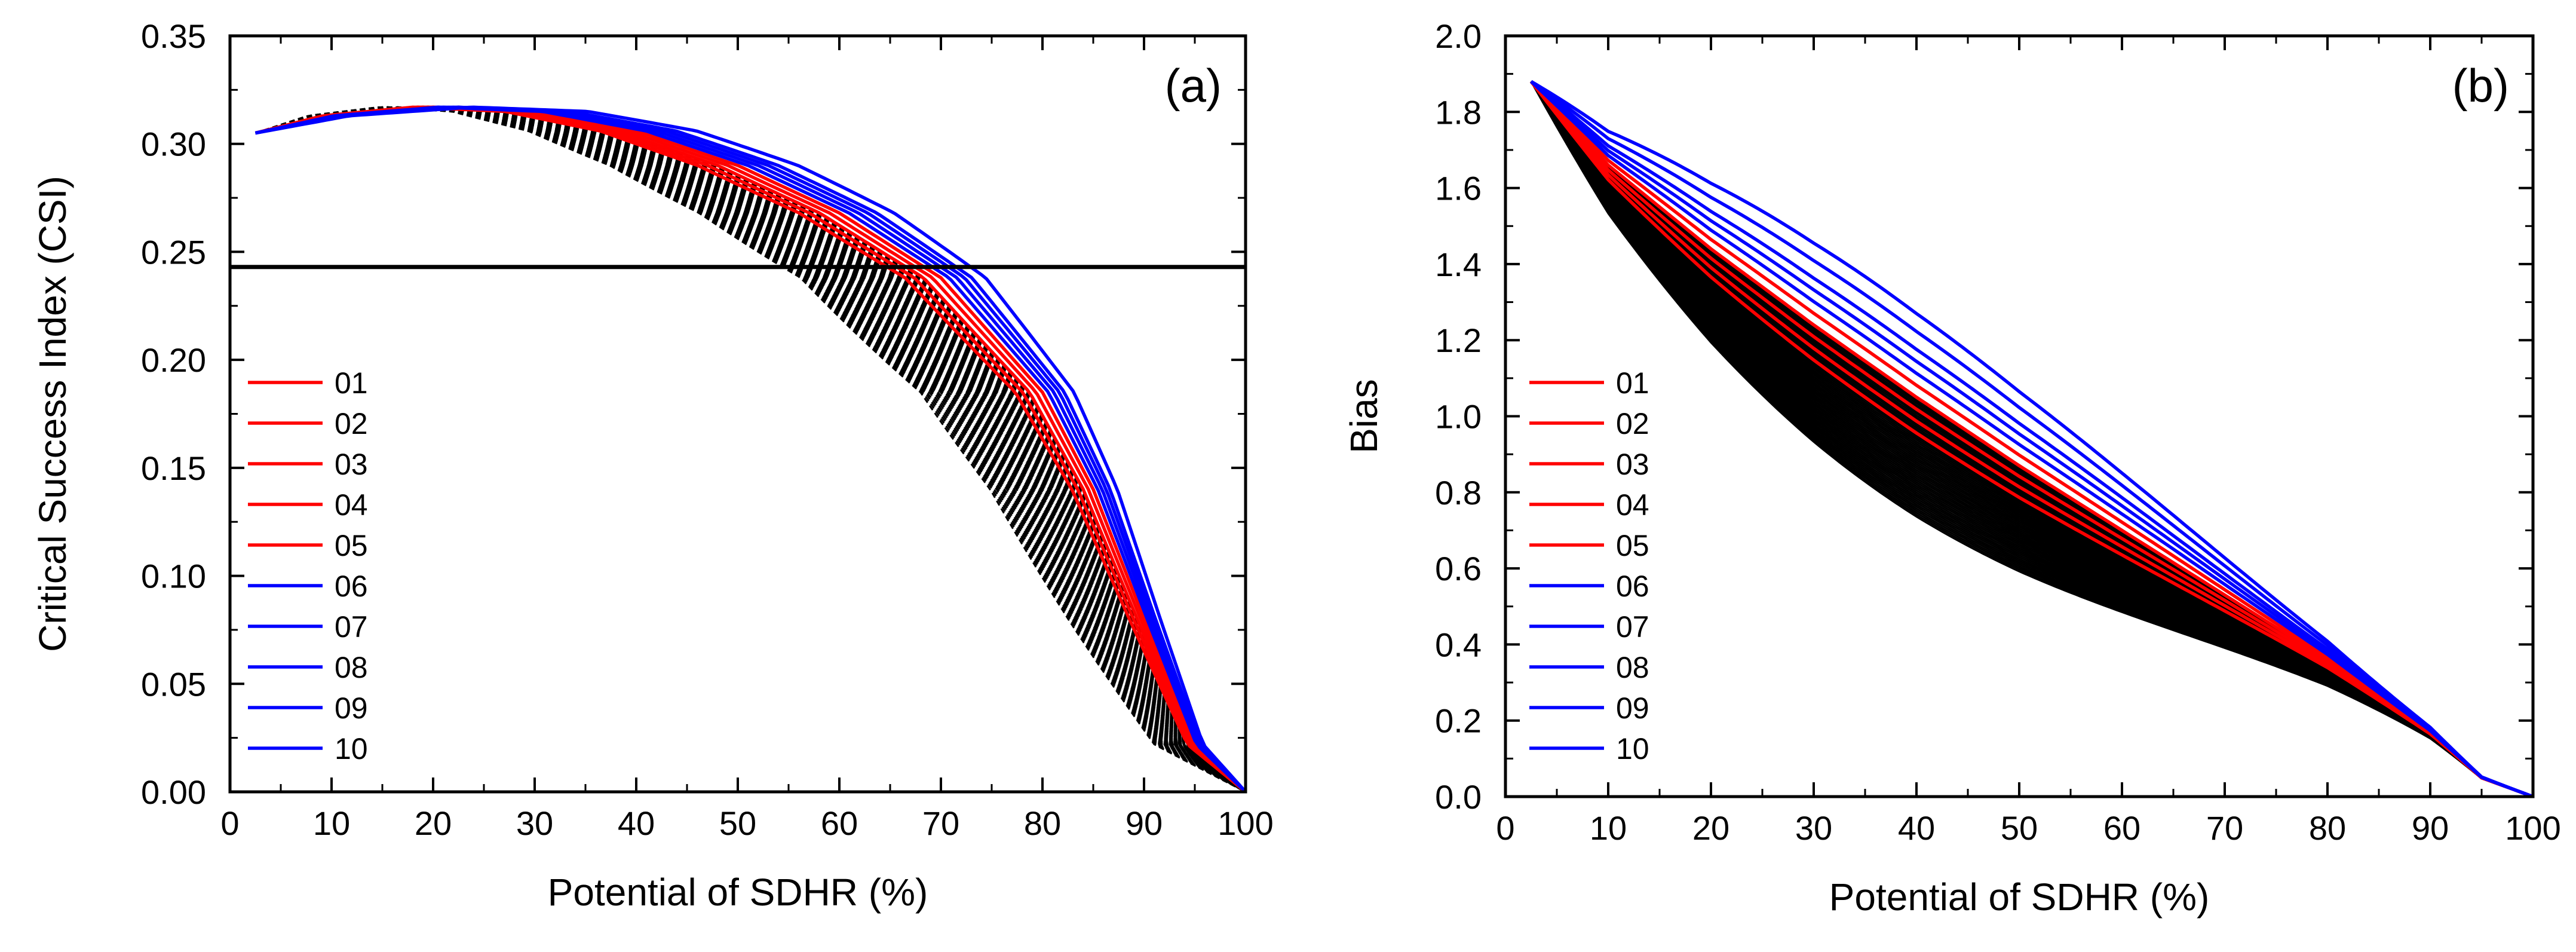 This screenshot has height=952, width=2576. Describe the element at coordinates (738, 892) in the screenshot. I see `x-axis-title: Potential of SDHR (%)` at that location.